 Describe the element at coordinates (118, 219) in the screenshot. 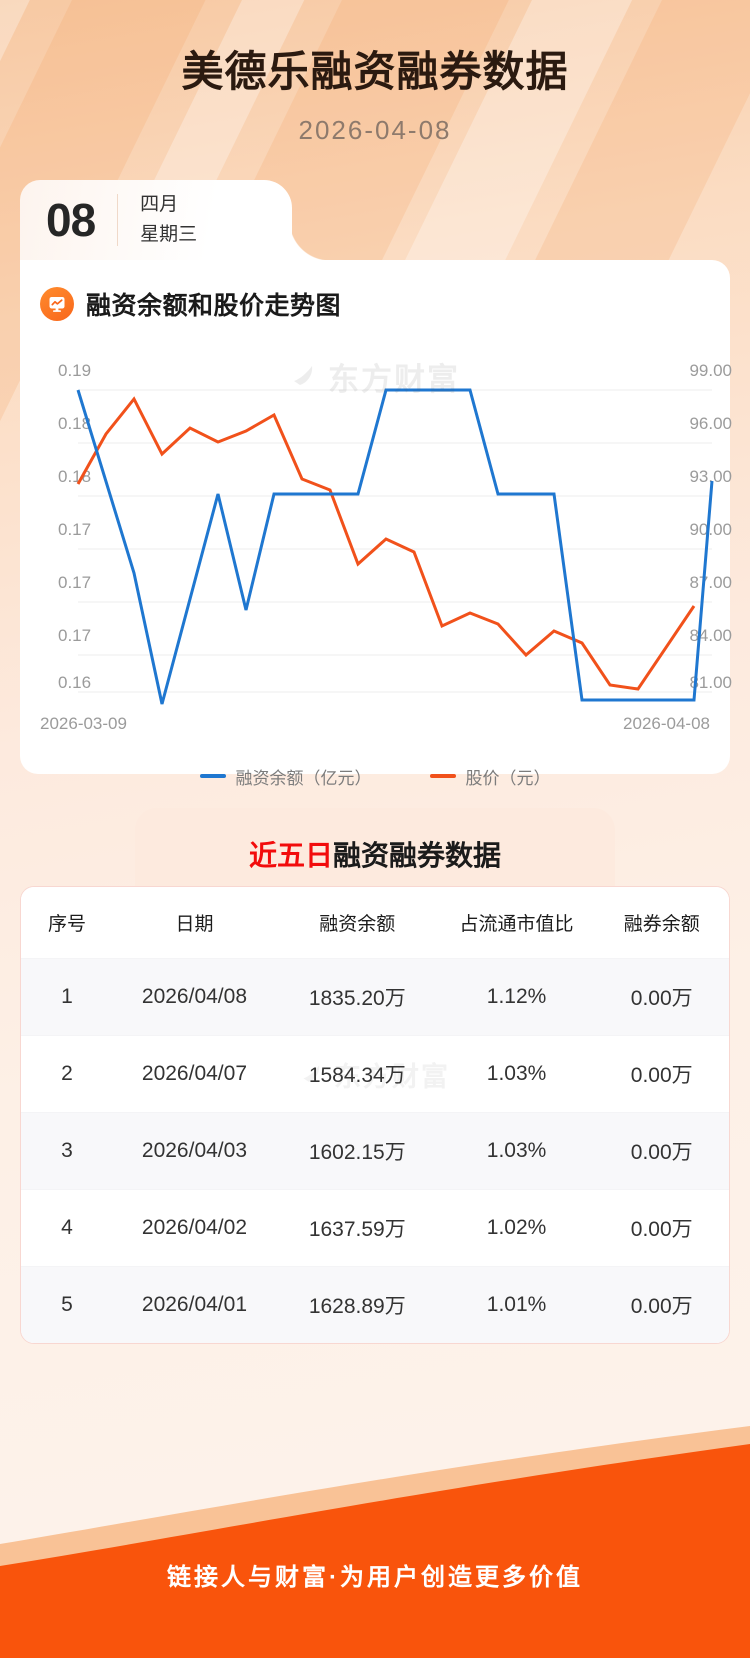

I see `date-tab-divider` at that location.